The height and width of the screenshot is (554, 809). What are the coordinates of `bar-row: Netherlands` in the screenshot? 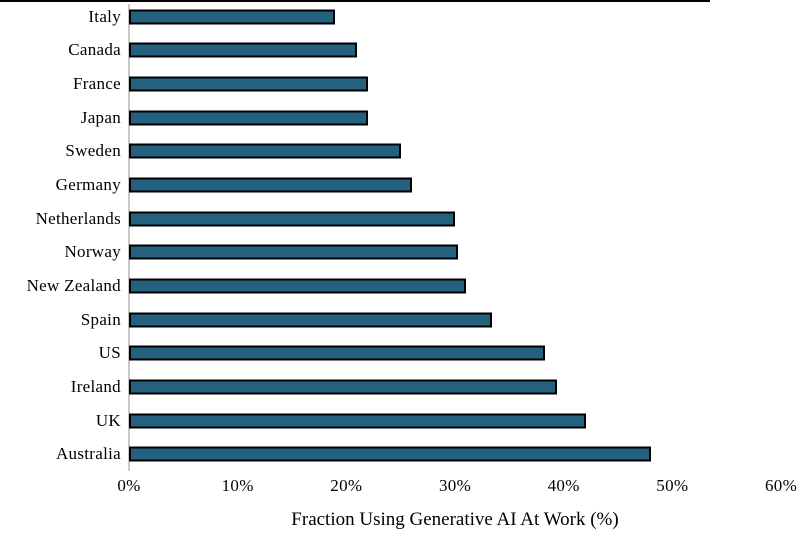 It's located at (404, 219).